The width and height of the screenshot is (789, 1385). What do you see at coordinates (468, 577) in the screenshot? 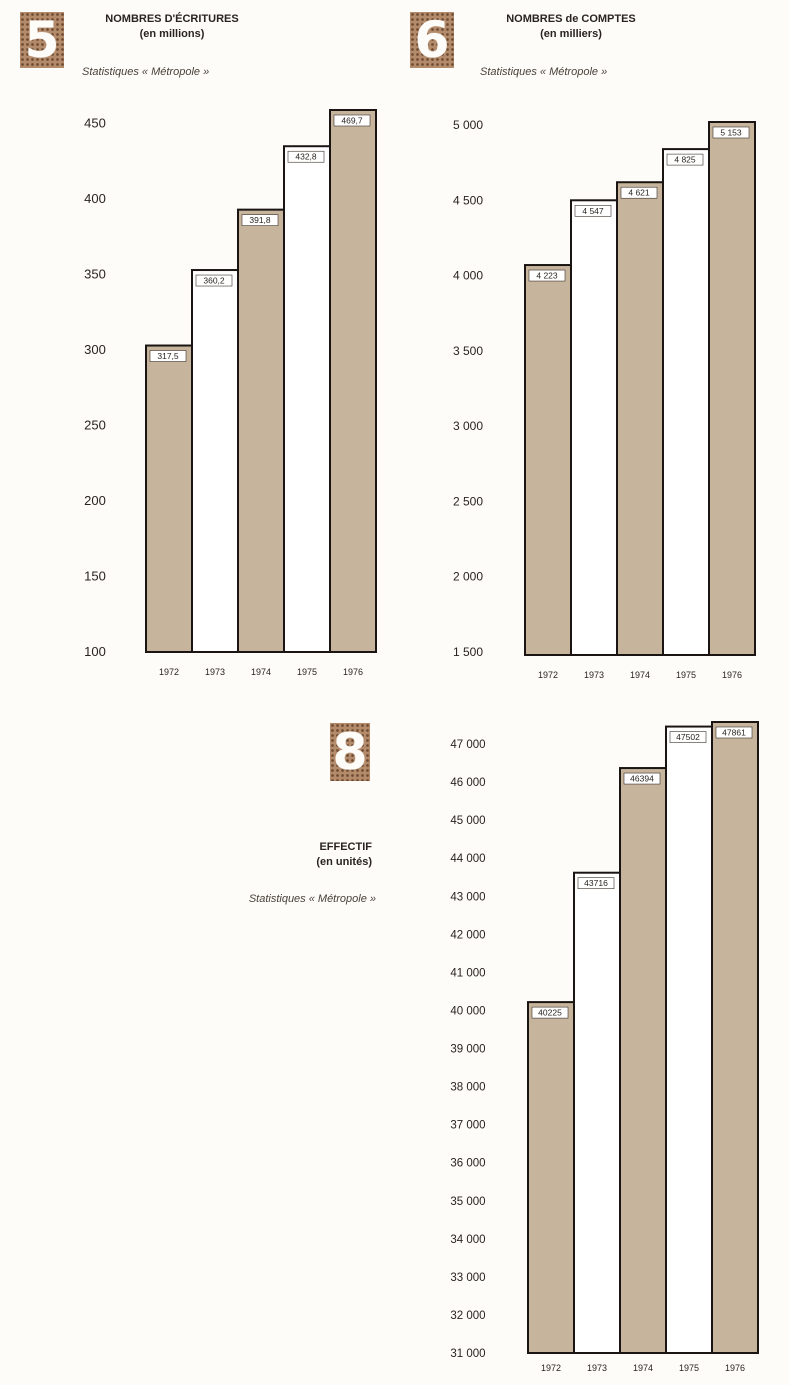
I see `y-tick-label: 2 000` at bounding box center [468, 577].